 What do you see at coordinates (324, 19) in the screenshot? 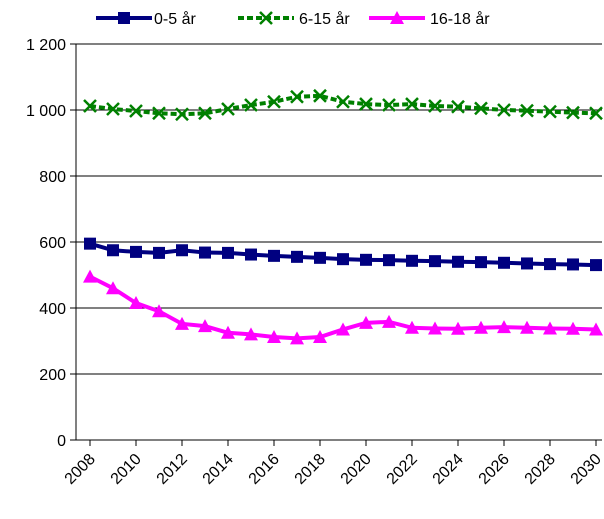
I see `legend-label: 6-15 år` at bounding box center [324, 19].